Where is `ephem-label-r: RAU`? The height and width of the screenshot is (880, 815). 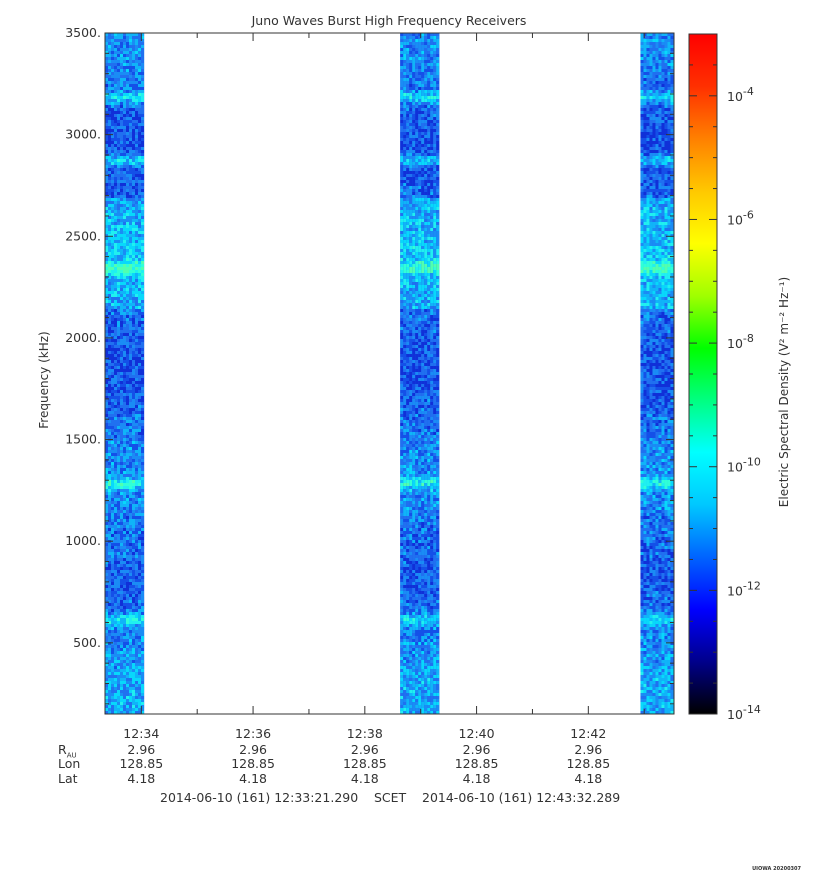 ephem-label-r: RAU is located at coordinates (67, 751).